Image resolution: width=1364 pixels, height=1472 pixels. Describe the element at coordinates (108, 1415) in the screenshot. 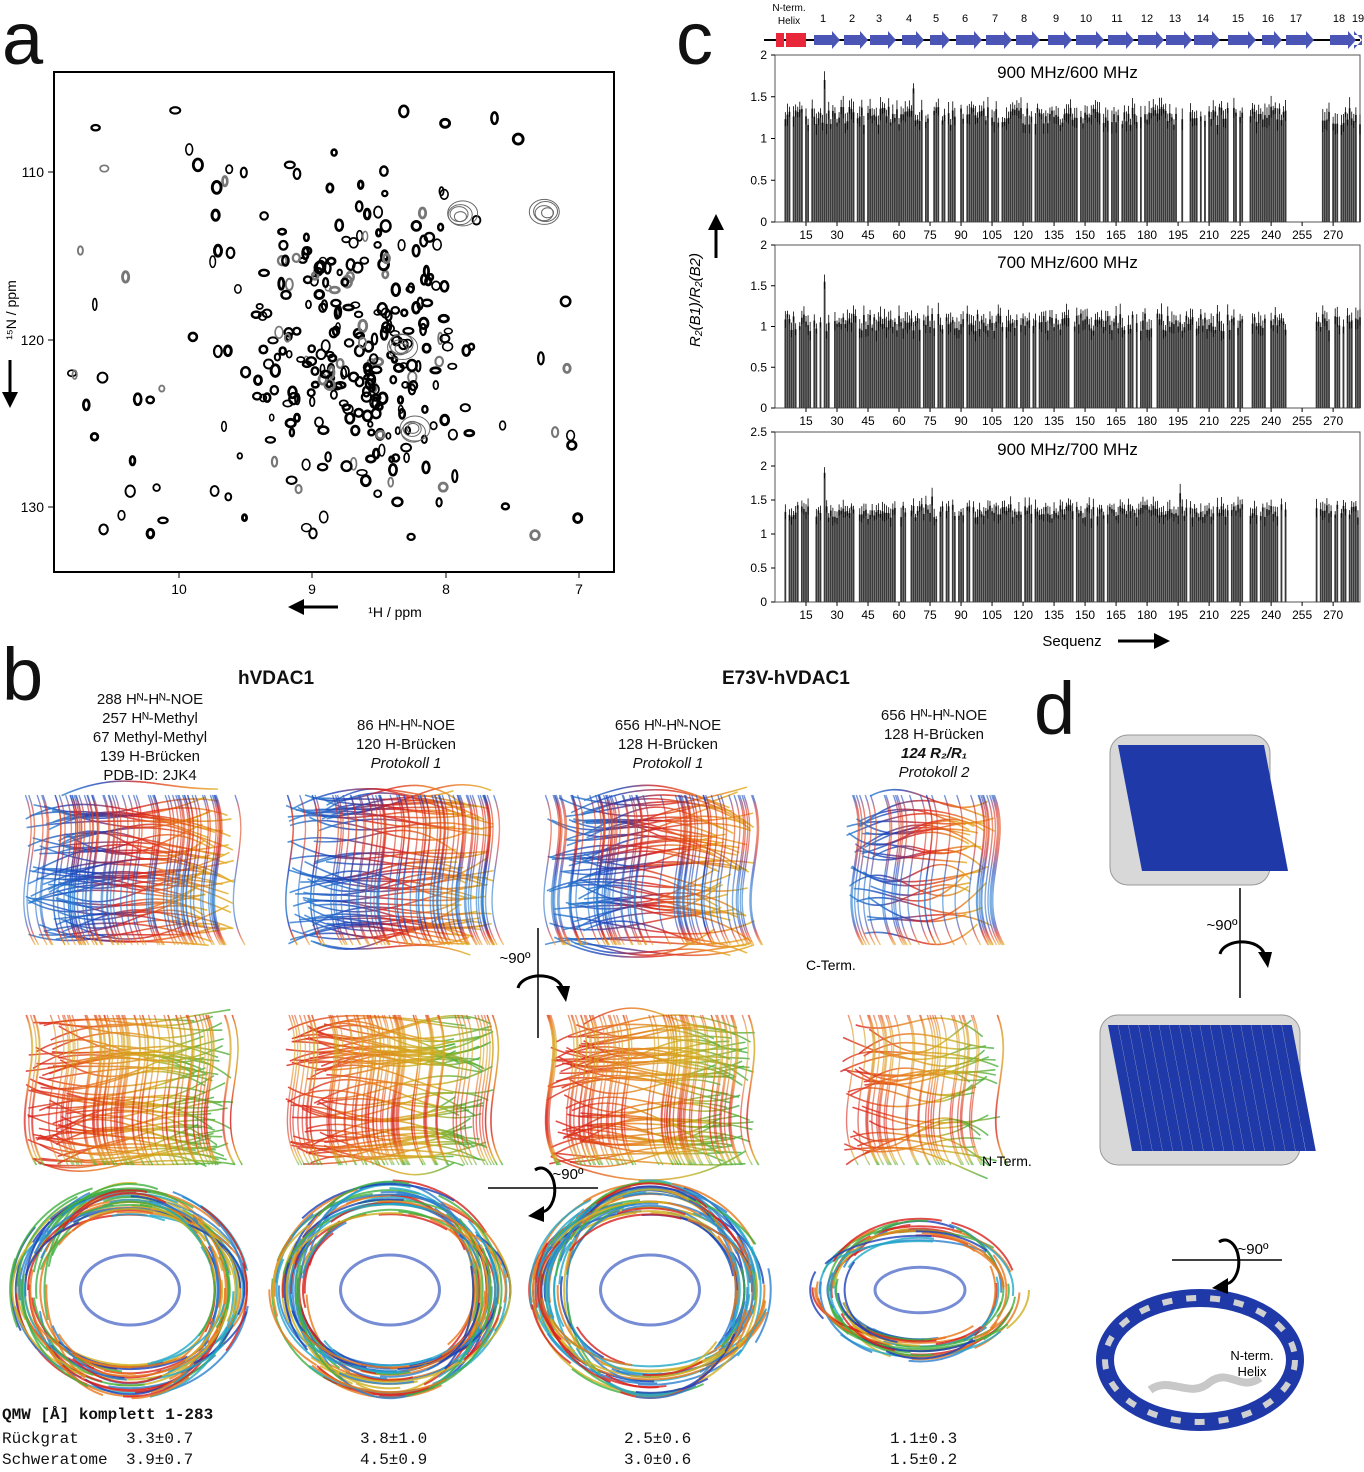

I see `rmsd-header: QMW [Å] komplett 1-283` at that location.